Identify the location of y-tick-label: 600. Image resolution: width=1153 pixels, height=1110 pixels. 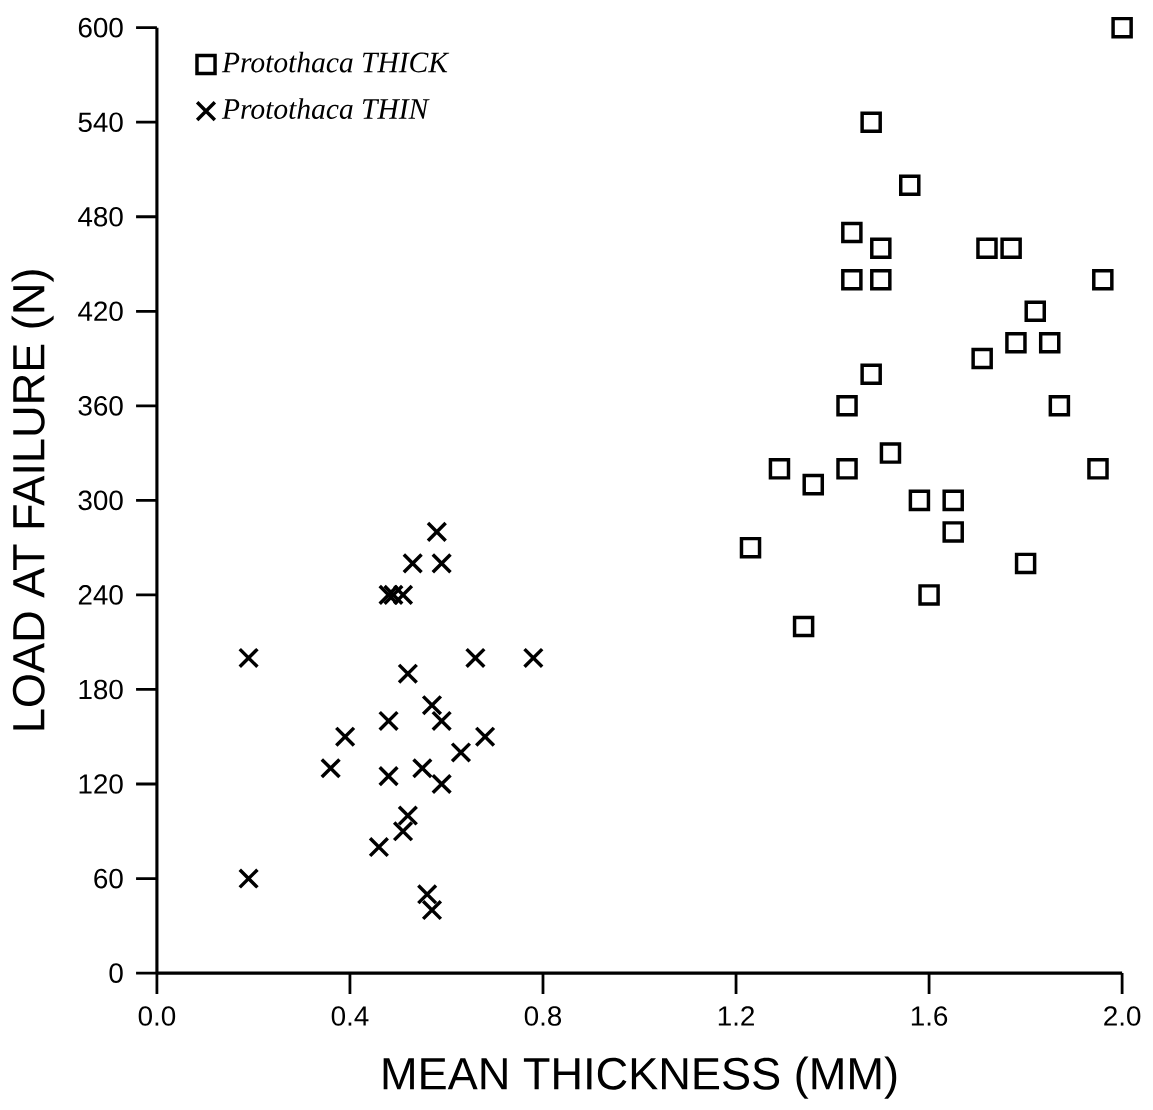
(100, 27).